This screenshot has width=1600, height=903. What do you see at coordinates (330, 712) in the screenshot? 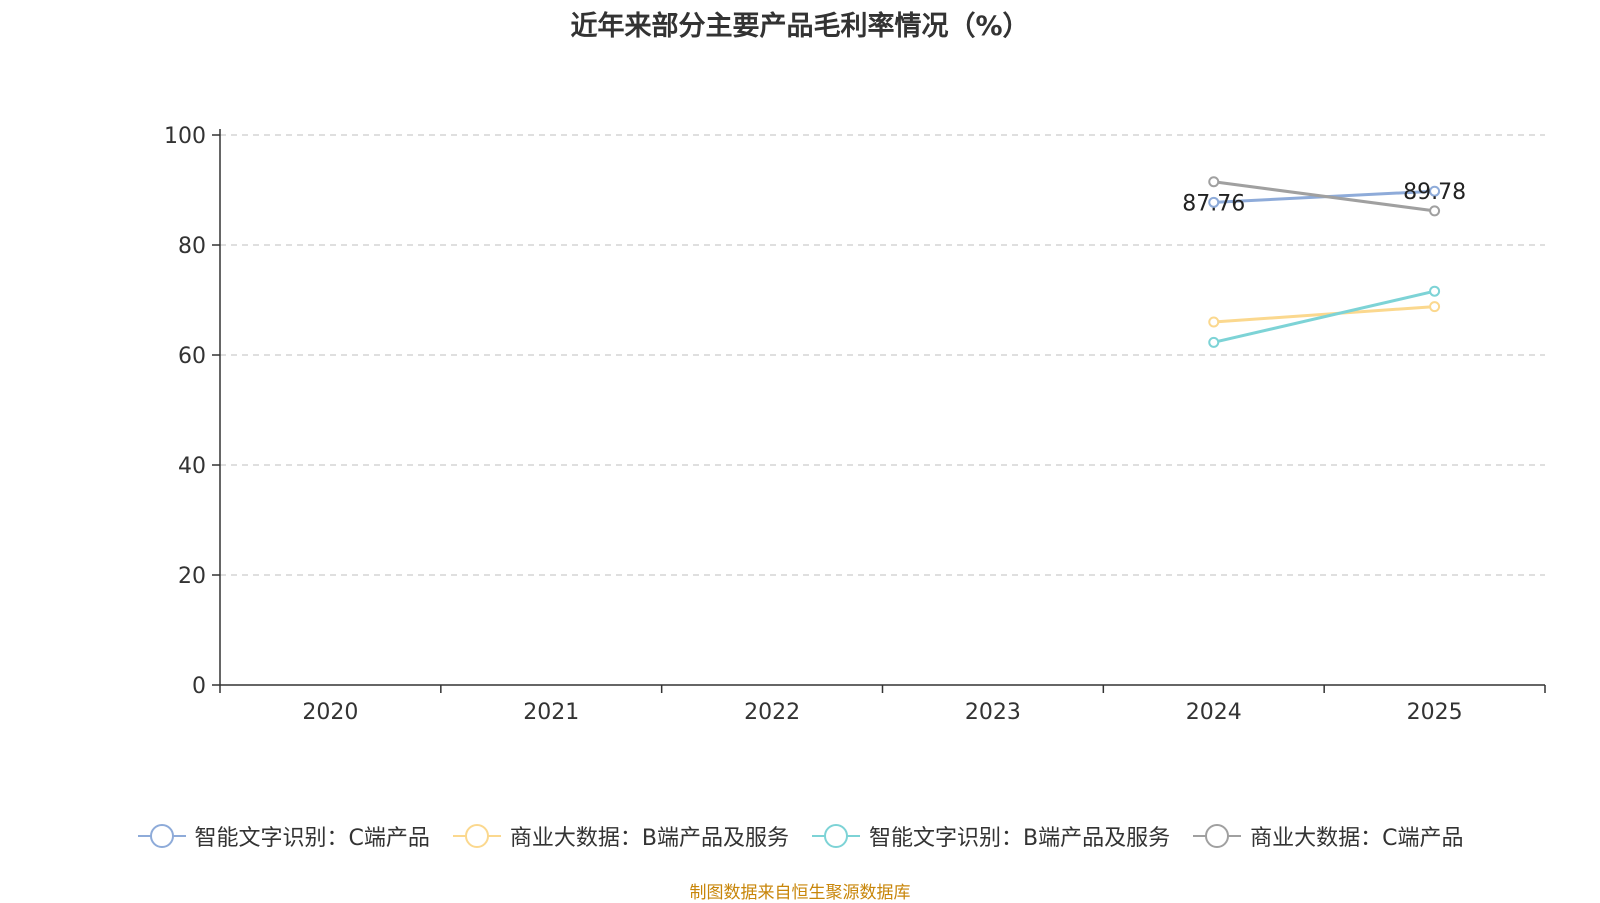
I see `x-tick-label: 2020` at bounding box center [330, 712].